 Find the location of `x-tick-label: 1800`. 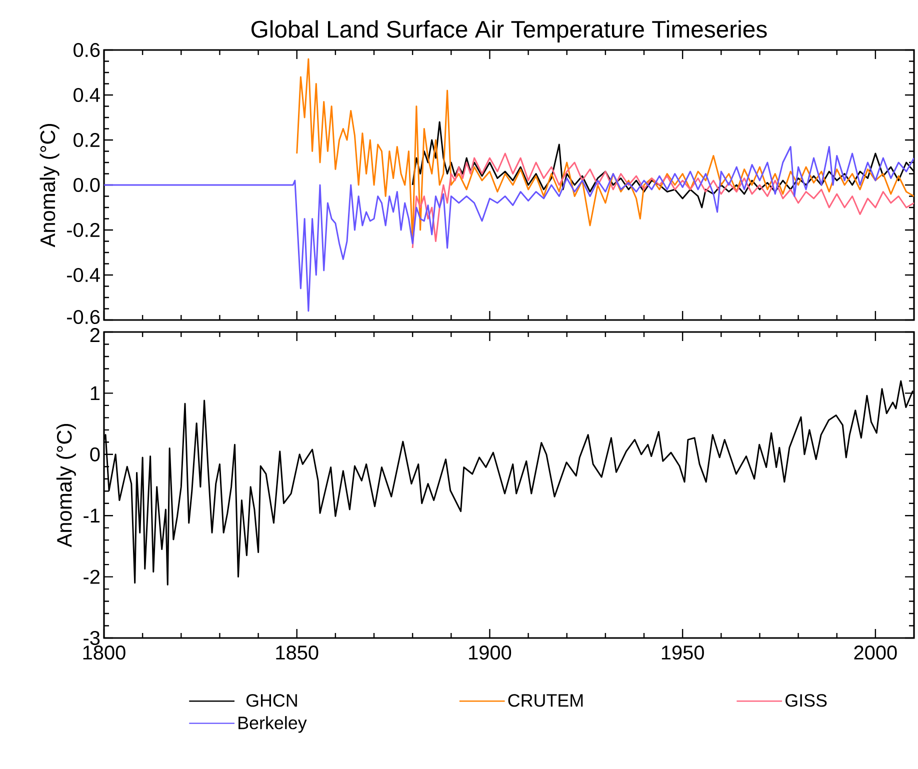

x-tick-label: 1800 is located at coordinates (104, 653).